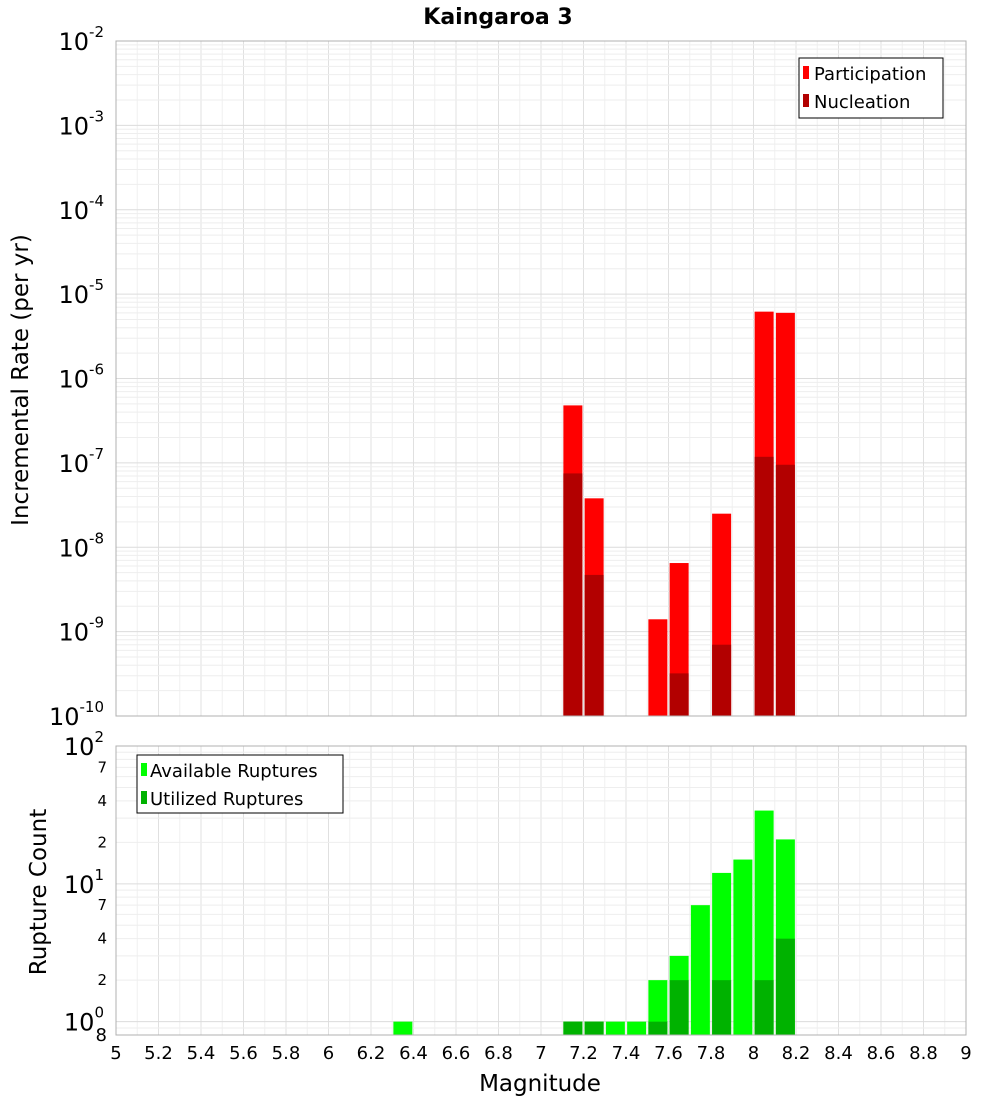 Image resolution: width=1000 pixels, height=1100 pixels. Describe the element at coordinates (328, 1053) in the screenshot. I see `x-tick-label: 6` at that location.